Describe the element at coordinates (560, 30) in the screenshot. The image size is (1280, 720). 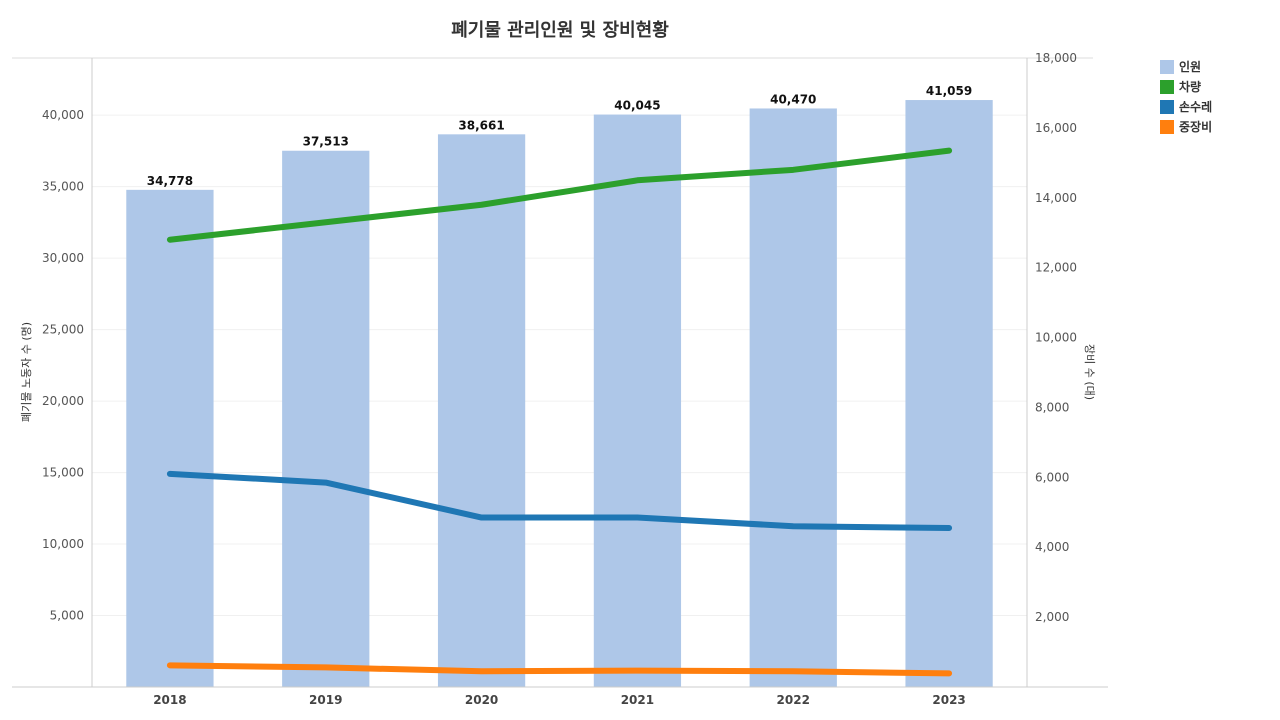
I see `chart-title: 폐기물 관리인원 및 장비현황` at that location.